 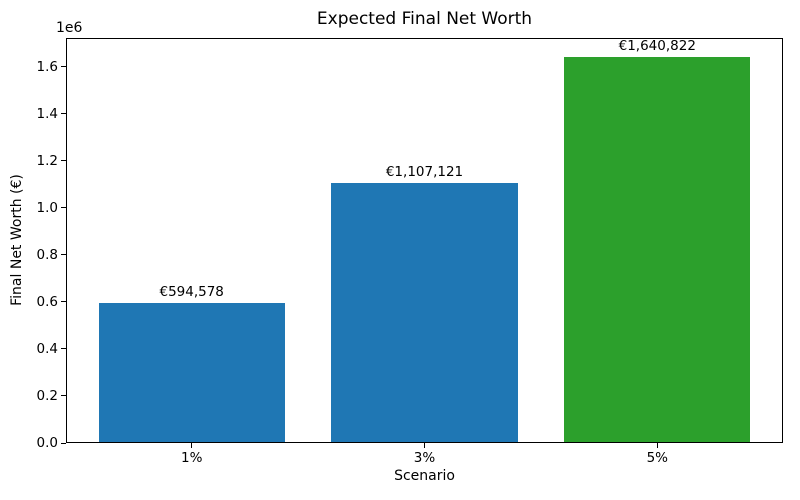 What do you see at coordinates (424, 476) in the screenshot?
I see `x-axis-label: Scenario` at bounding box center [424, 476].